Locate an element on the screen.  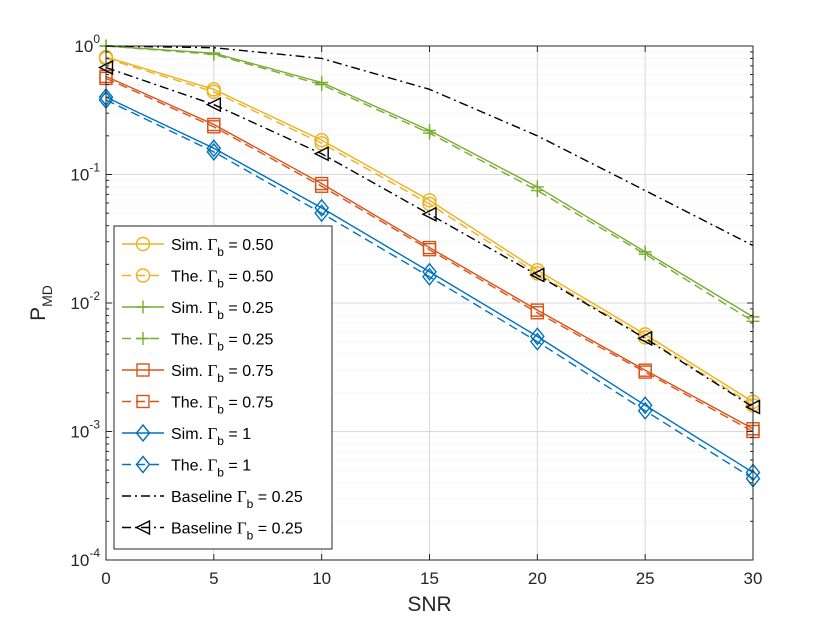
legend-entry-7: The. Γb = 1 is located at coordinates (186, 467).